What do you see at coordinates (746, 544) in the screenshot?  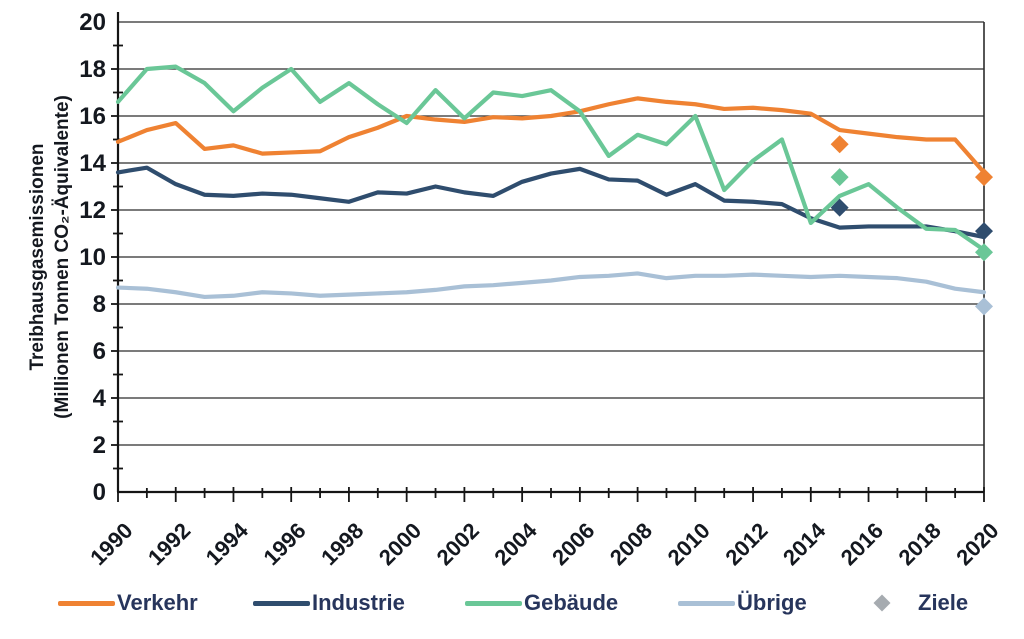 I see `x-tick-label-2012: 2012` at bounding box center [746, 544].